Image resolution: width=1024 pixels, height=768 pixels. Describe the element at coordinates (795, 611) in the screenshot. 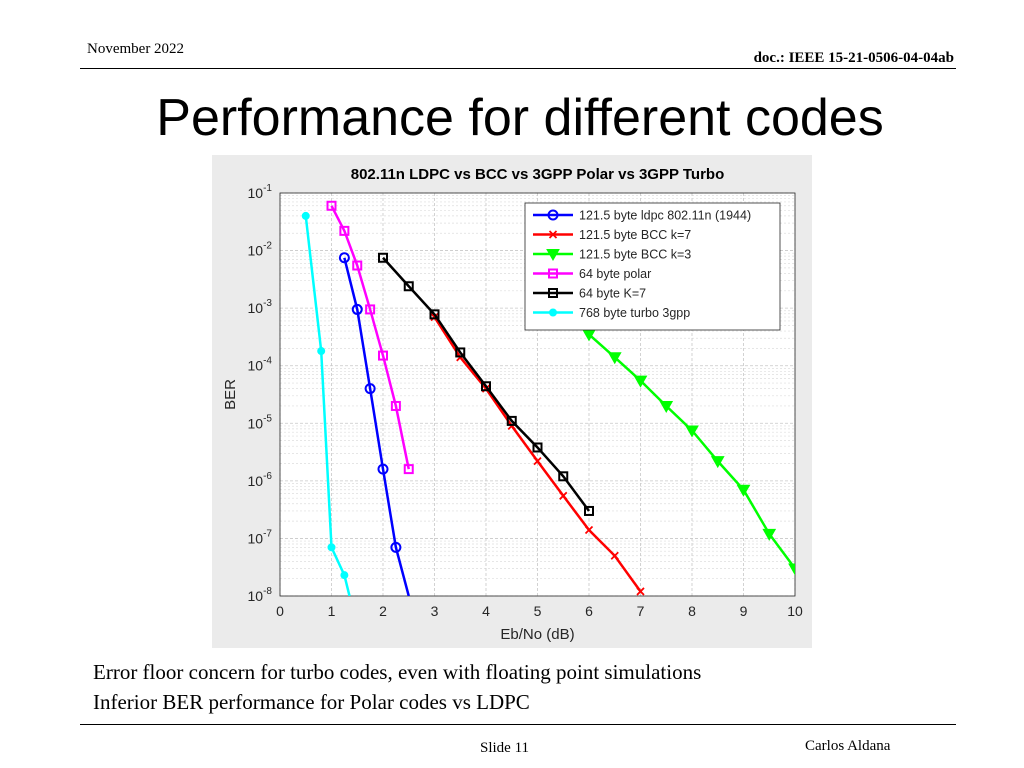

I see `x-tick-label: 10` at that location.